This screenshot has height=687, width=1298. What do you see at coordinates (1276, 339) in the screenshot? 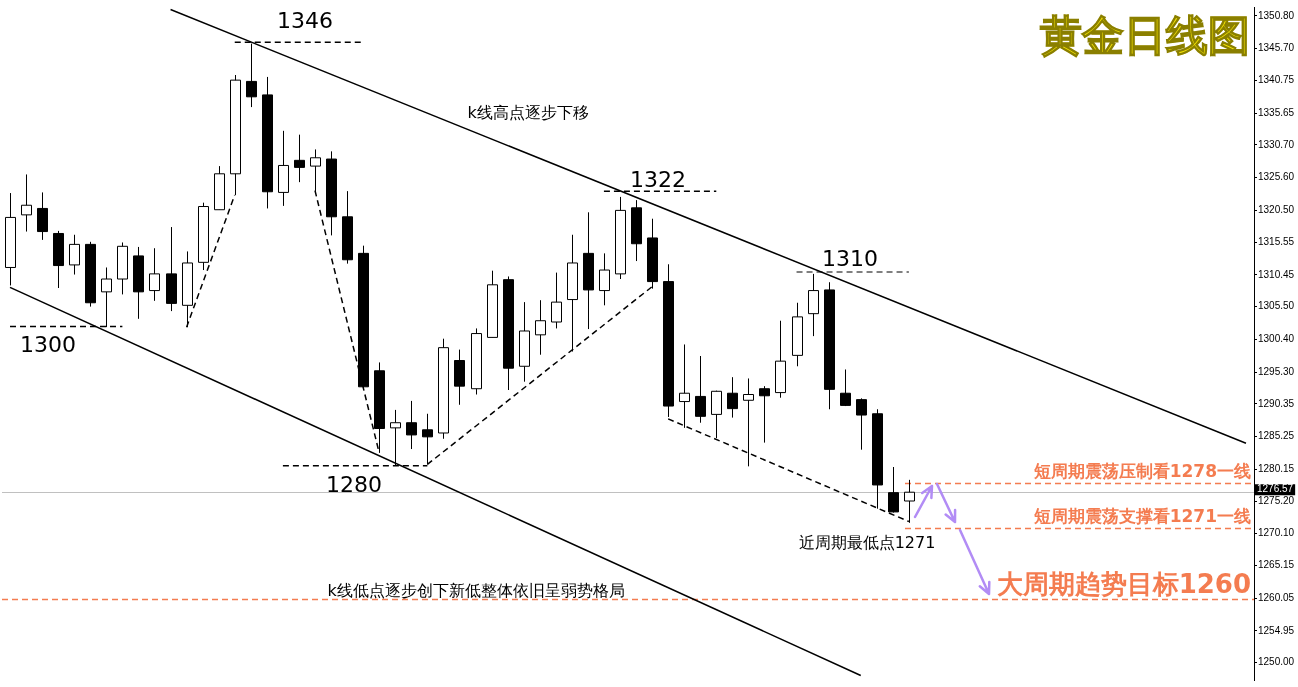
I see `y-tick-label: 1300.40` at bounding box center [1276, 339].